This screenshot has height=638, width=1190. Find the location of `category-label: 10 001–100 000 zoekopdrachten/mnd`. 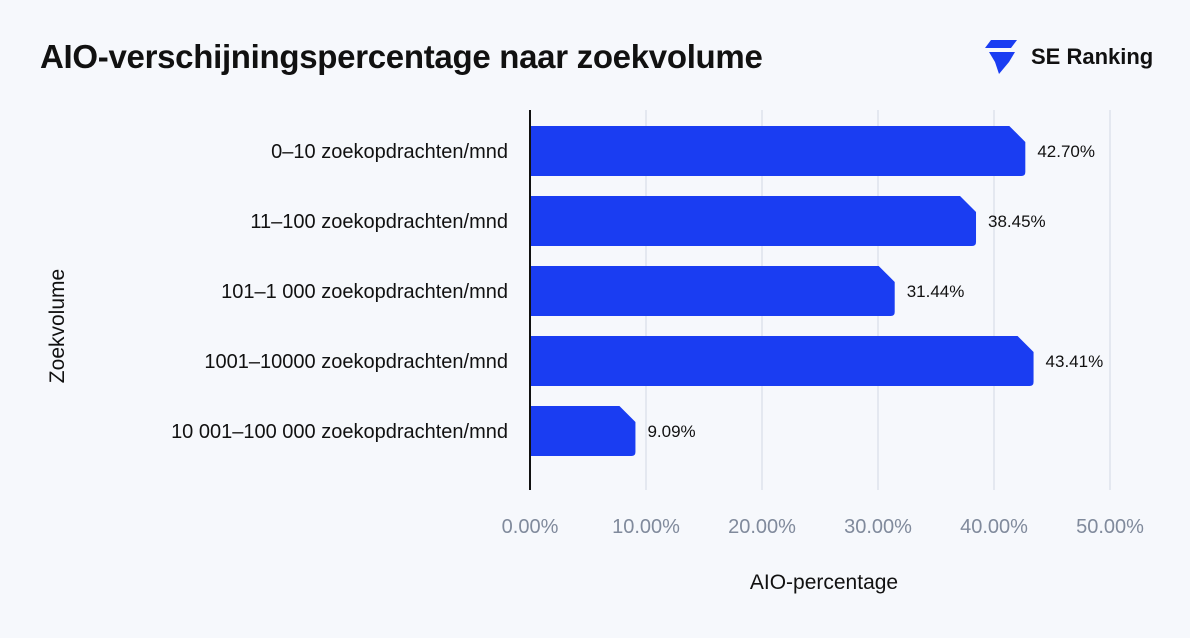

category-label: 10 001–100 000 zoekopdrachten/mnd is located at coordinates (339, 432).